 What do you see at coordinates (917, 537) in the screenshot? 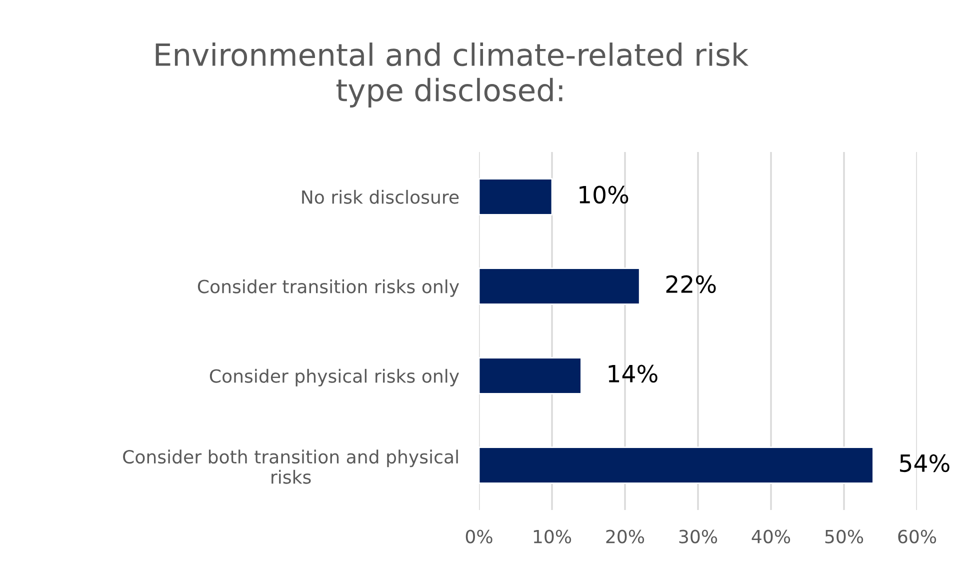
I see `x-tick-label: 60%` at bounding box center [917, 537].